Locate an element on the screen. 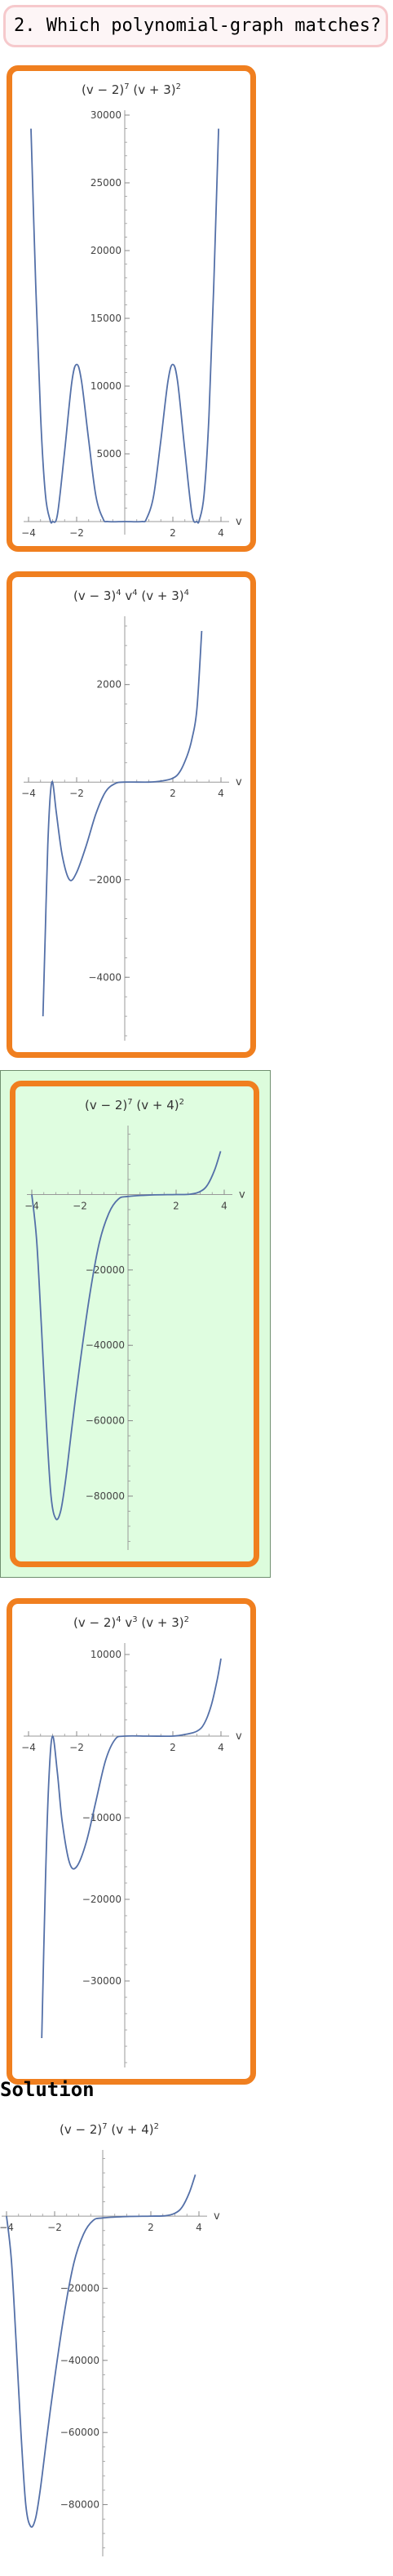  y-tick-label: 15000 is located at coordinates (106, 318).